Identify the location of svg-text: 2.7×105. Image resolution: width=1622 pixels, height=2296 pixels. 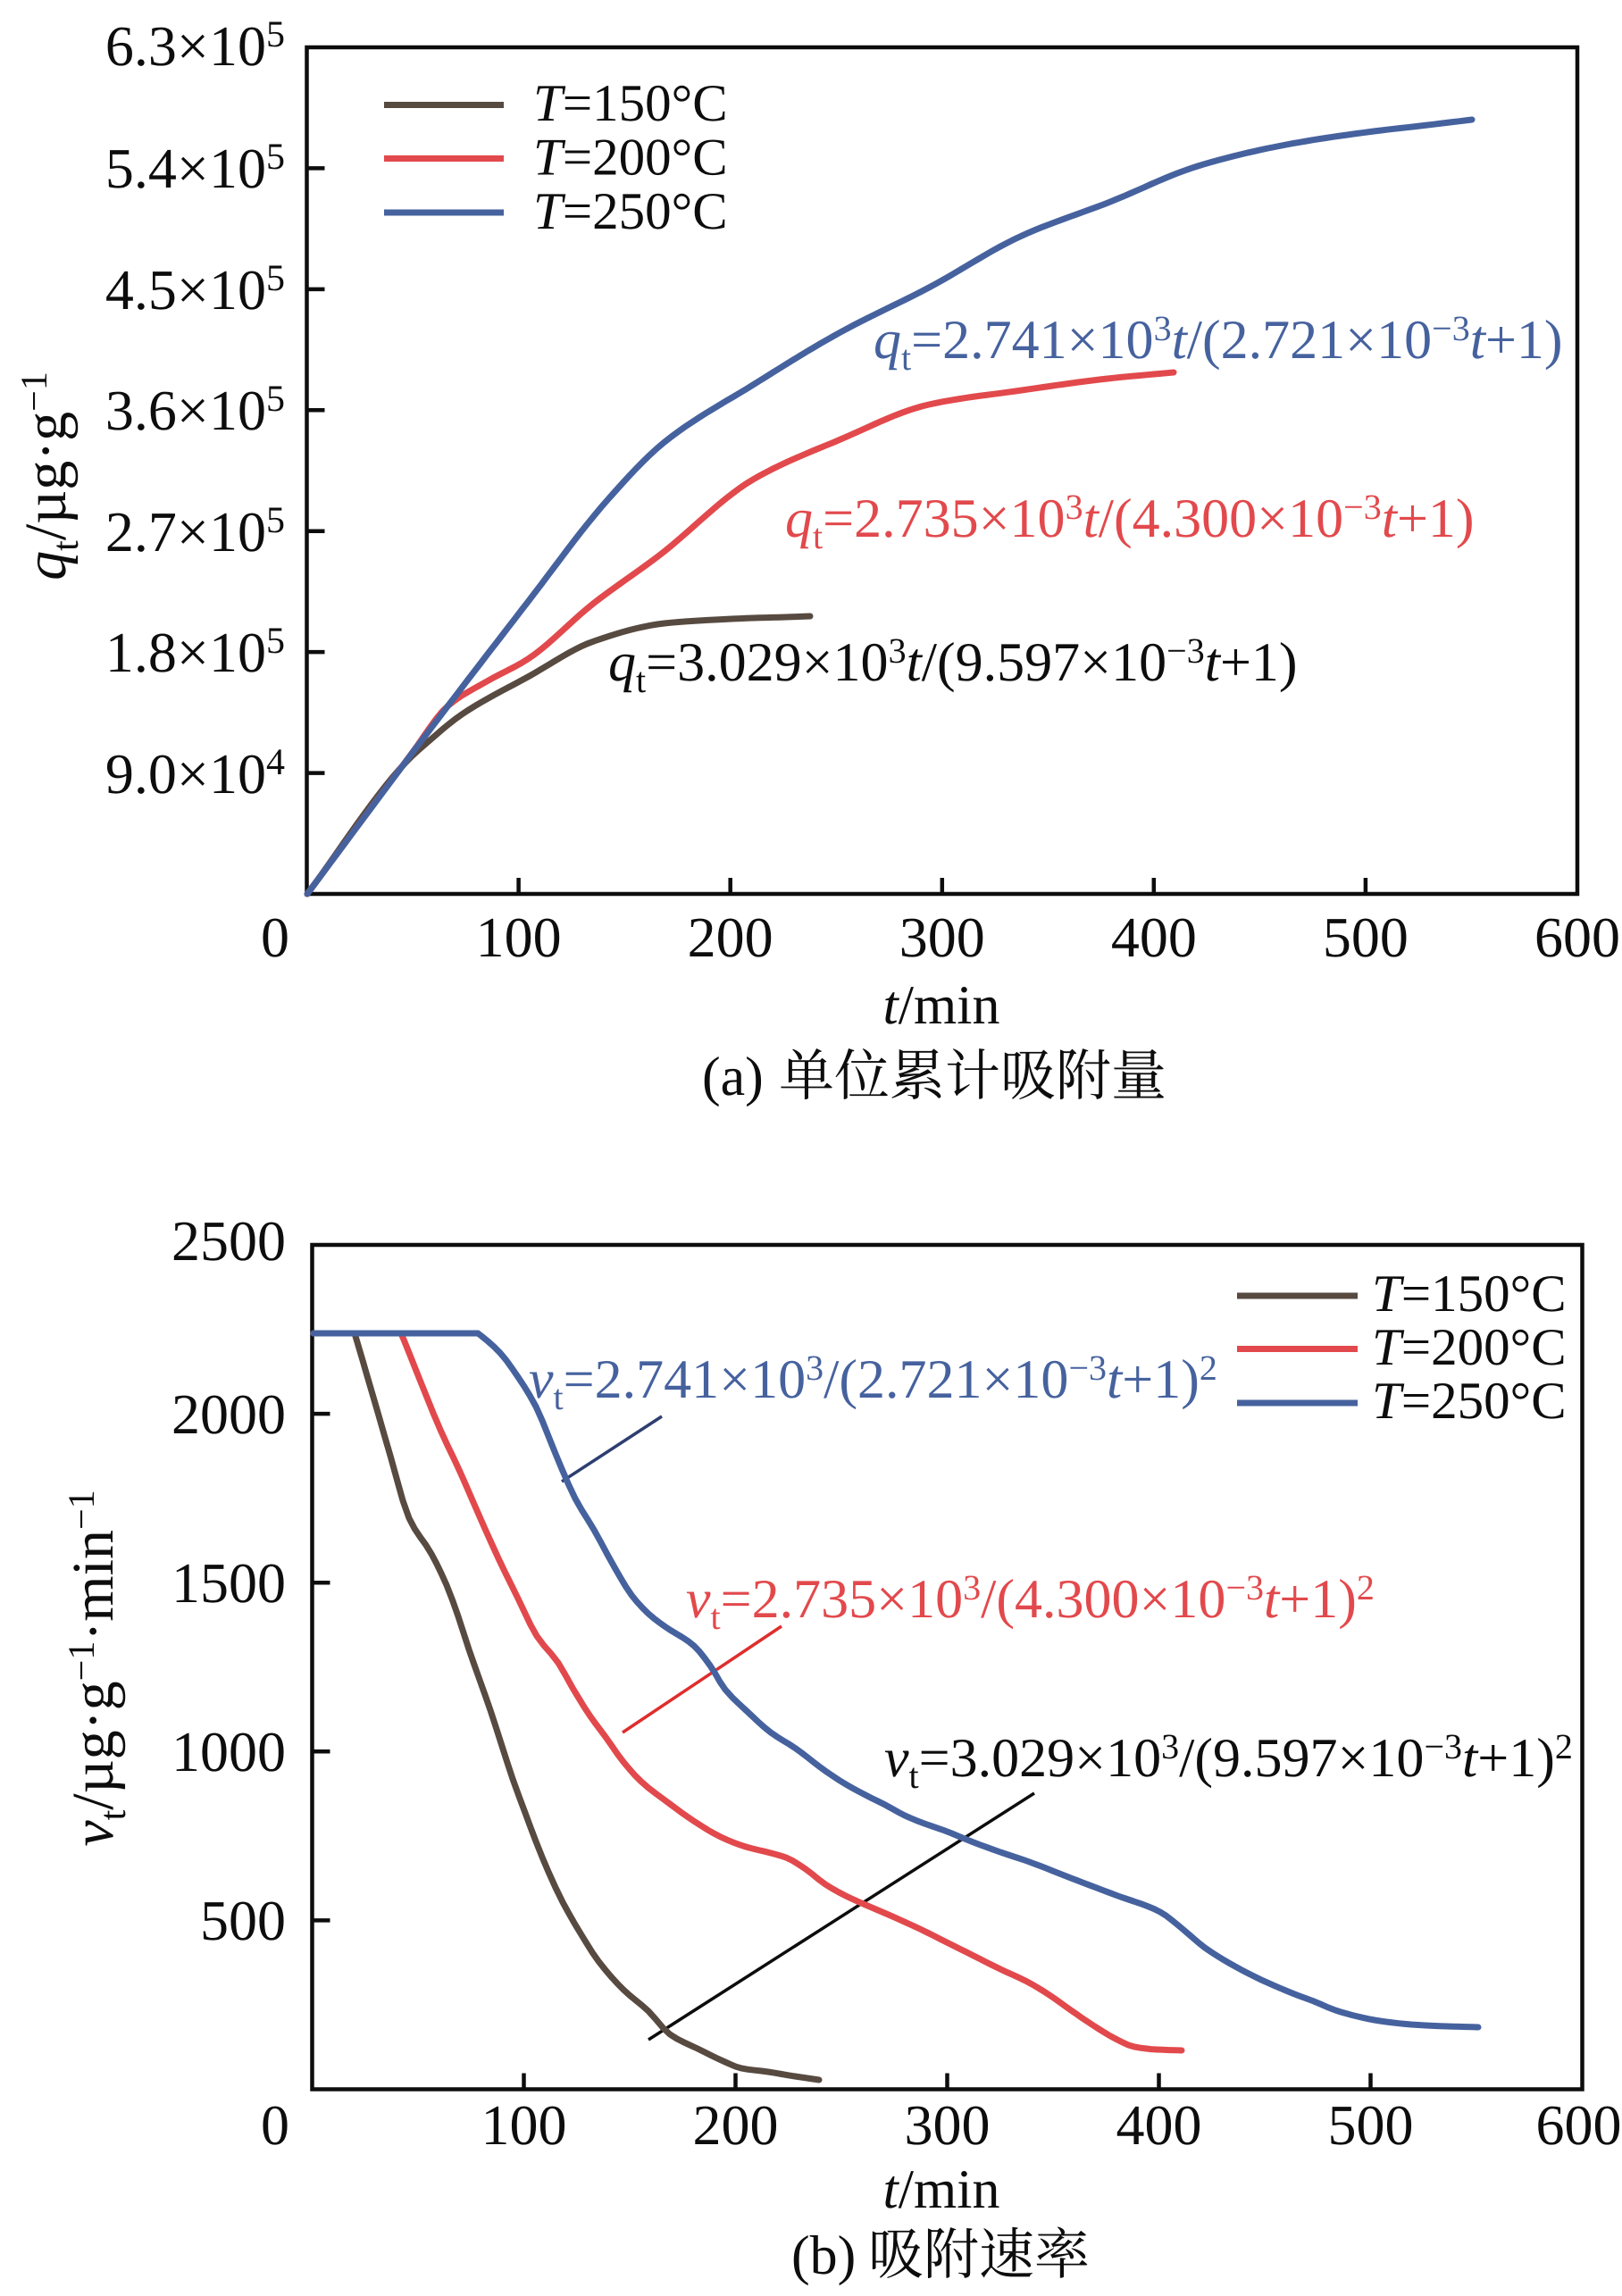
(195, 532).